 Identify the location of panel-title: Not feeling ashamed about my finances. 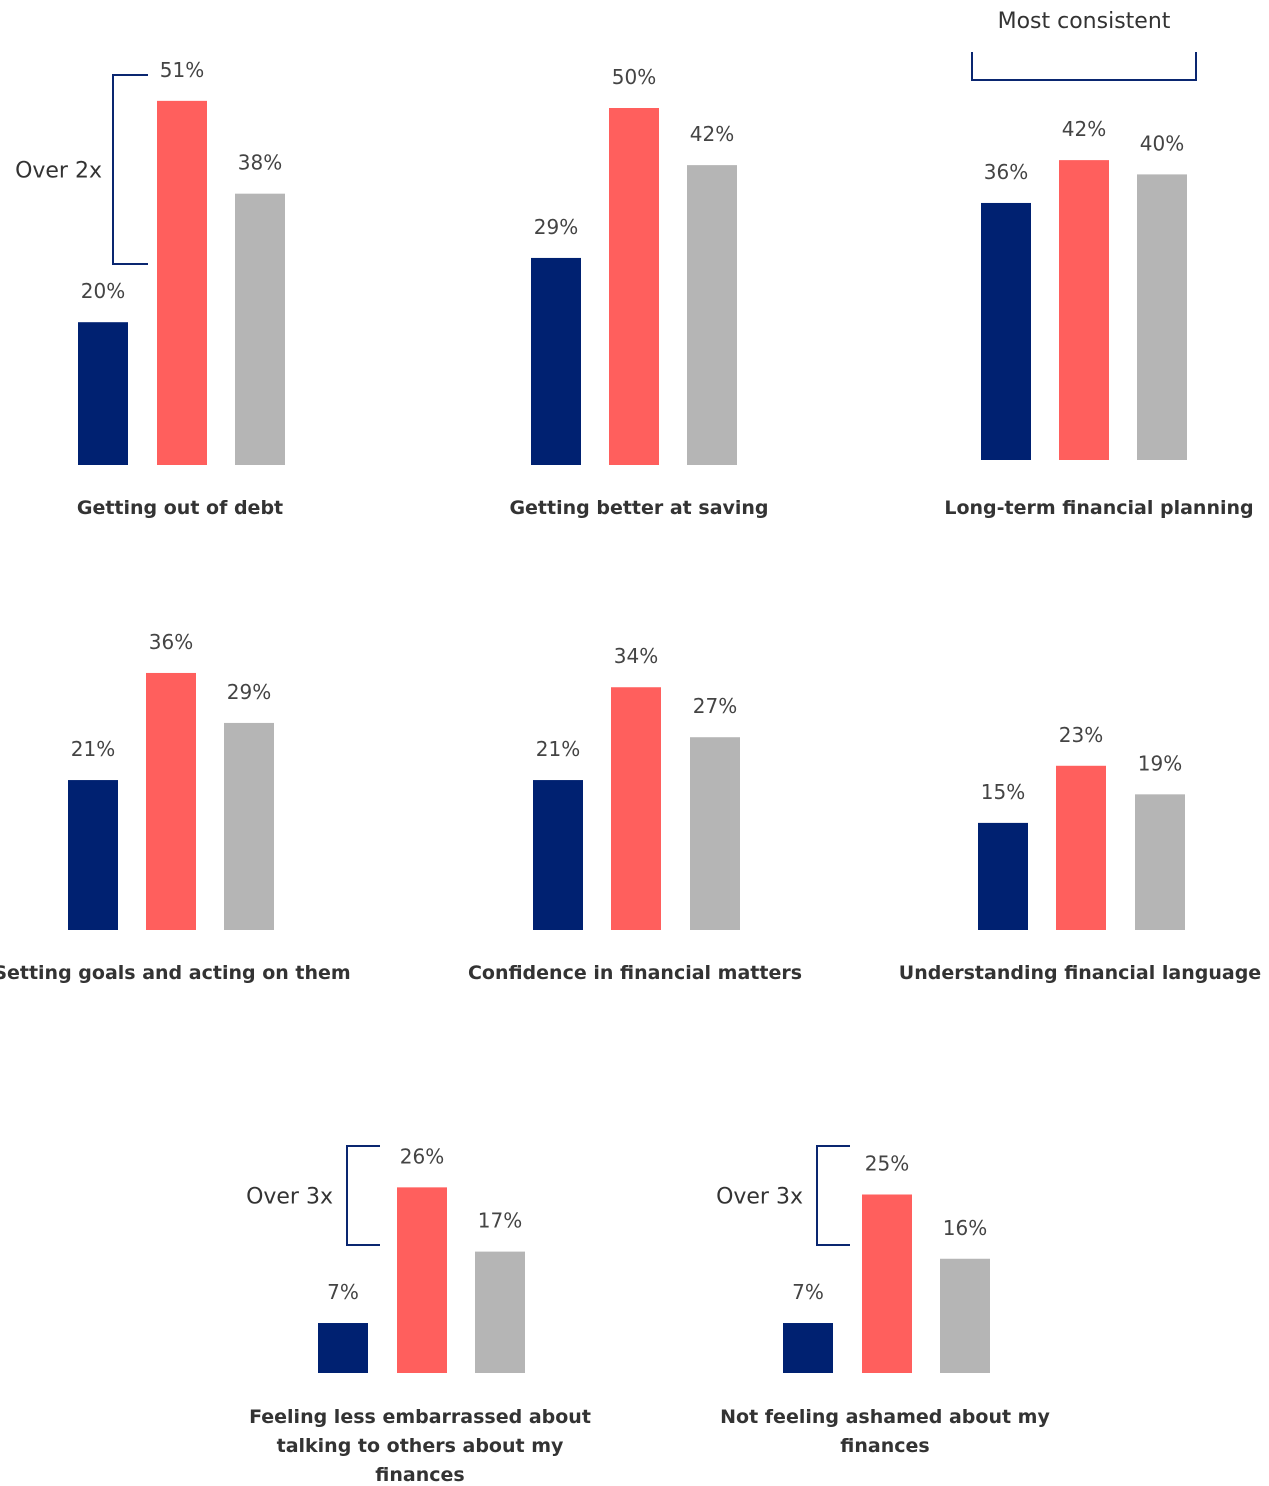
(885, 1431).